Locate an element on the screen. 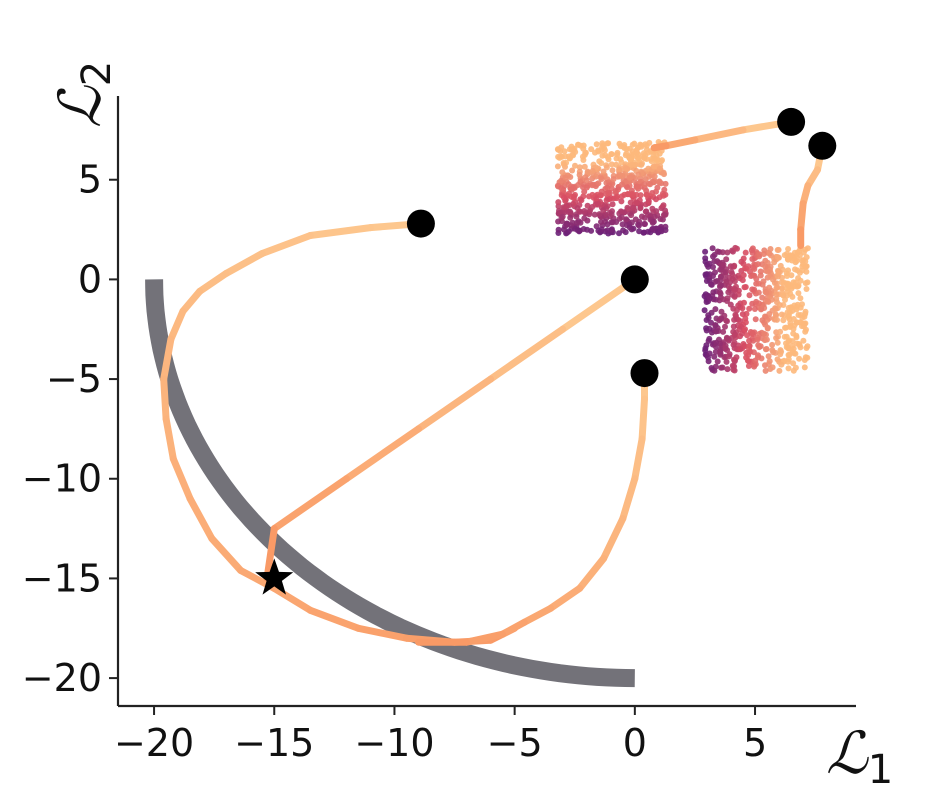 This screenshot has height=793, width=952. x-axis-label: ℒ1 is located at coordinates (859, 756).